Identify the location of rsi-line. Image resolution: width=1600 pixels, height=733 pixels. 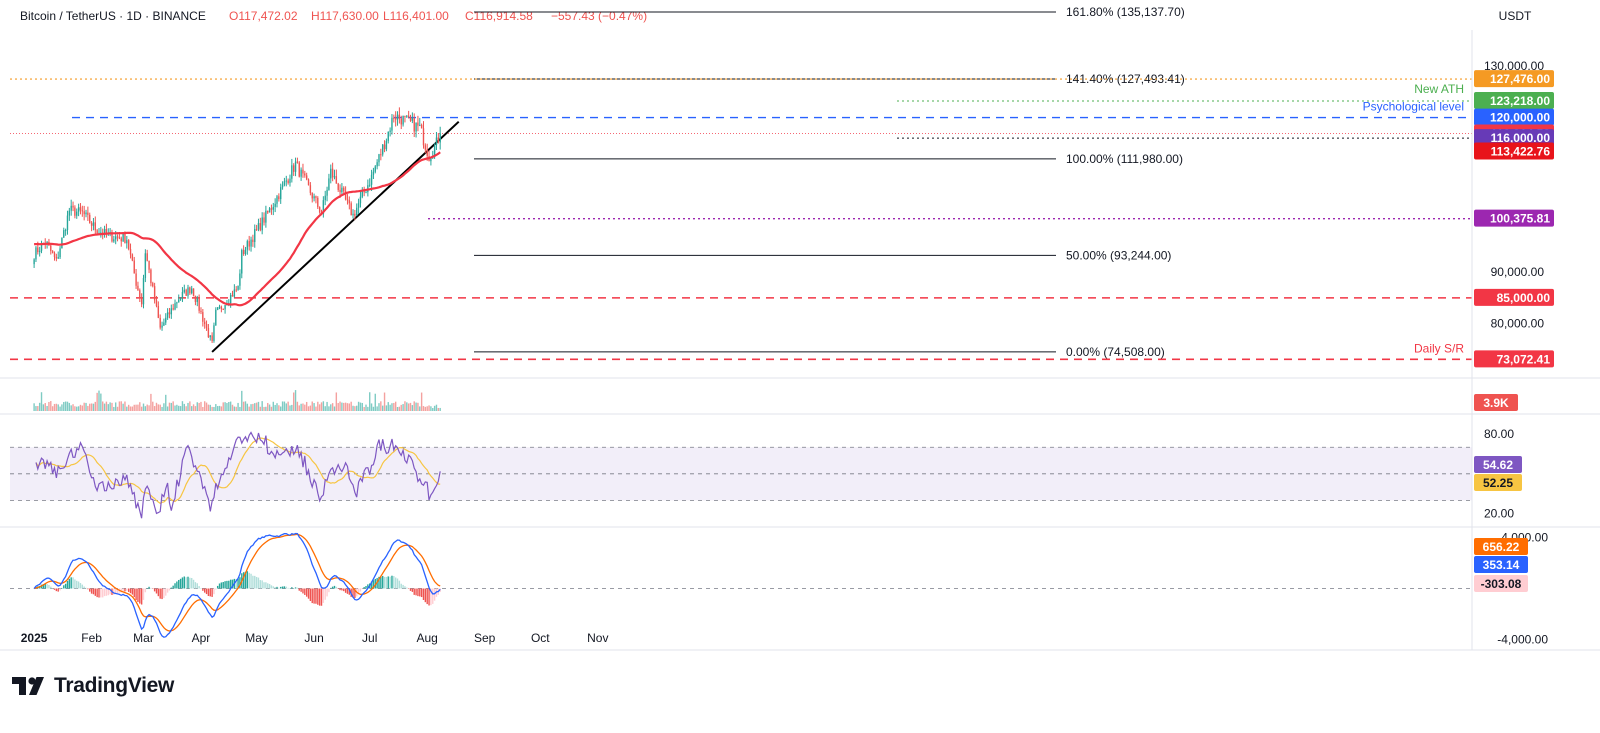
(238, 475).